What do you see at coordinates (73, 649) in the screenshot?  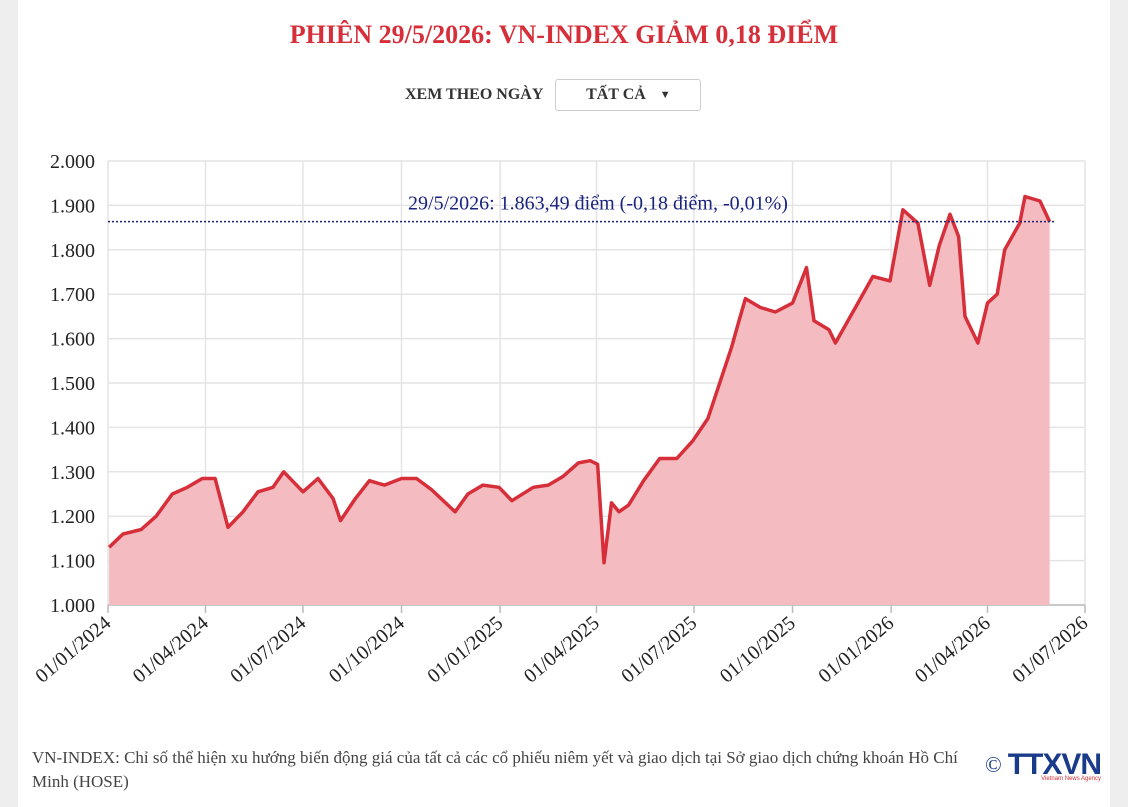 I see `x-tick-label: 01/01/2024` at bounding box center [73, 649].